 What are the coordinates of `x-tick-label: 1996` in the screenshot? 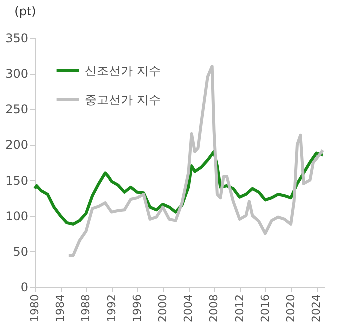 It's located at (137, 308).